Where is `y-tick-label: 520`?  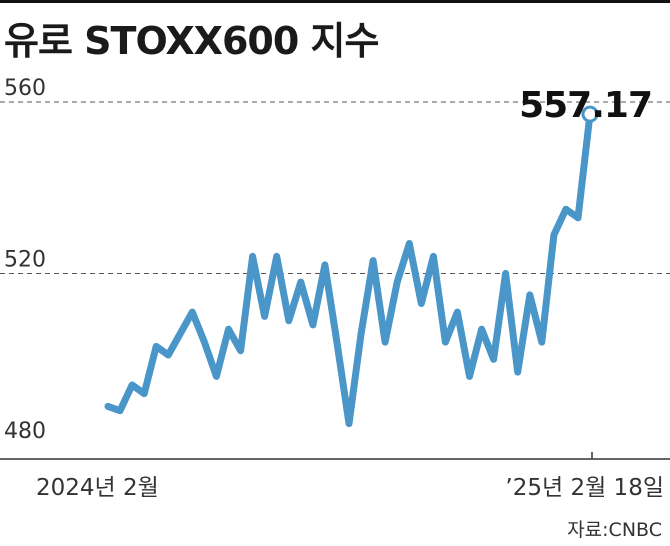 y-tick-label: 520 is located at coordinates (25, 260).